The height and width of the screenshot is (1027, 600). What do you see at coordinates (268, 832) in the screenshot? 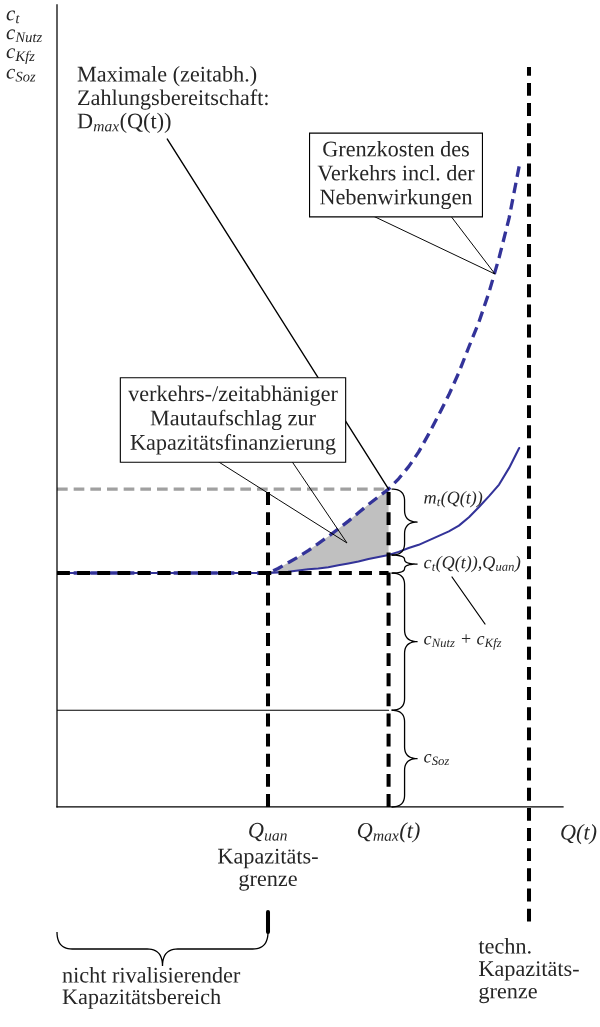
I see `x-tick-label: Q$_{uan}$` at bounding box center [268, 832].